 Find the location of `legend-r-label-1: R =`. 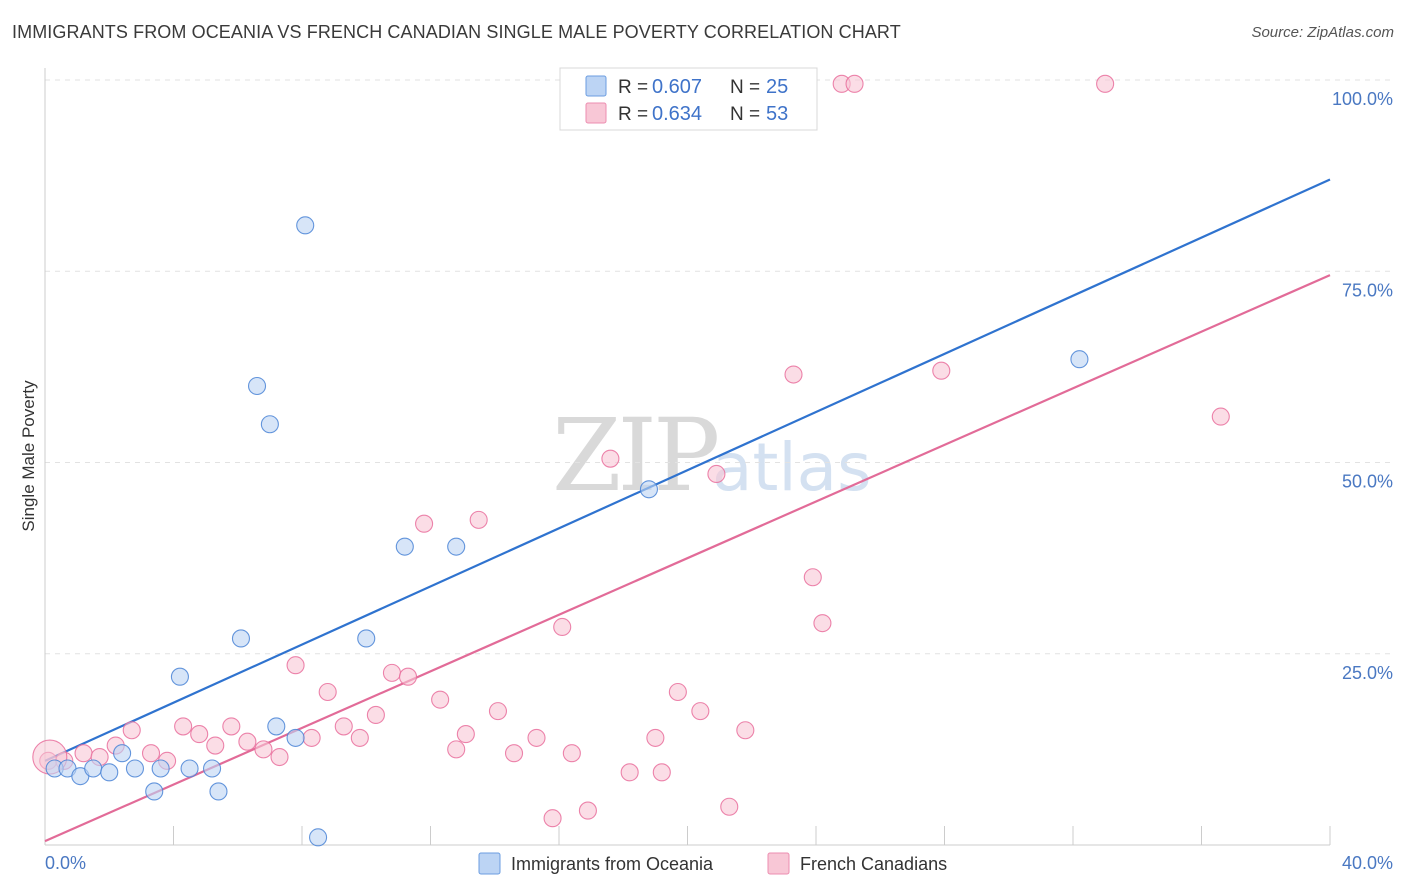

legend-r-label-1: R = is located at coordinates (633, 87).